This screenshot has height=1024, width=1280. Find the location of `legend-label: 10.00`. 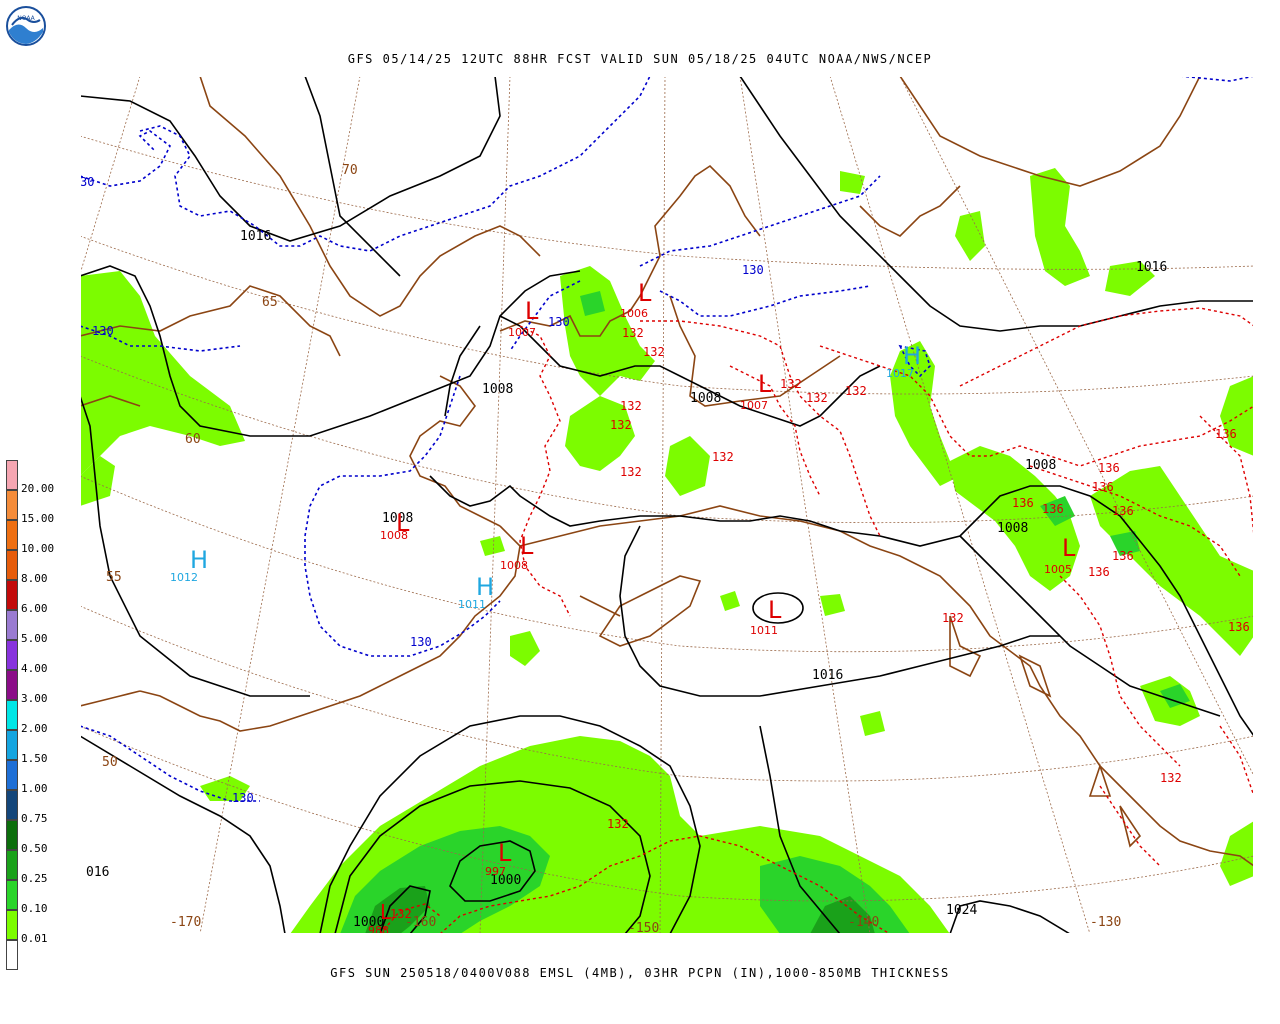

legend-label: 10.00 is located at coordinates (38, 548).